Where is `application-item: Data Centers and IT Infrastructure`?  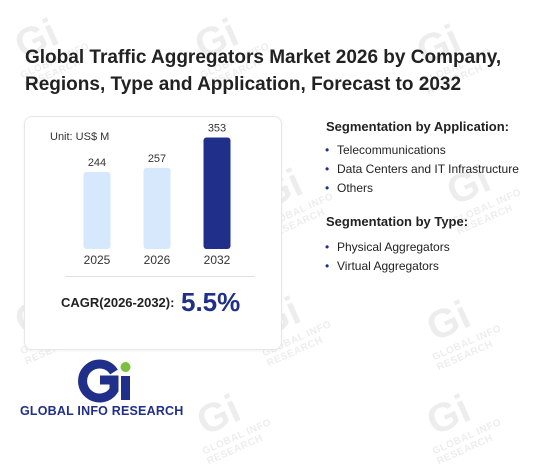
application-item: Data Centers and IT Infrastructure is located at coordinates (421, 169).